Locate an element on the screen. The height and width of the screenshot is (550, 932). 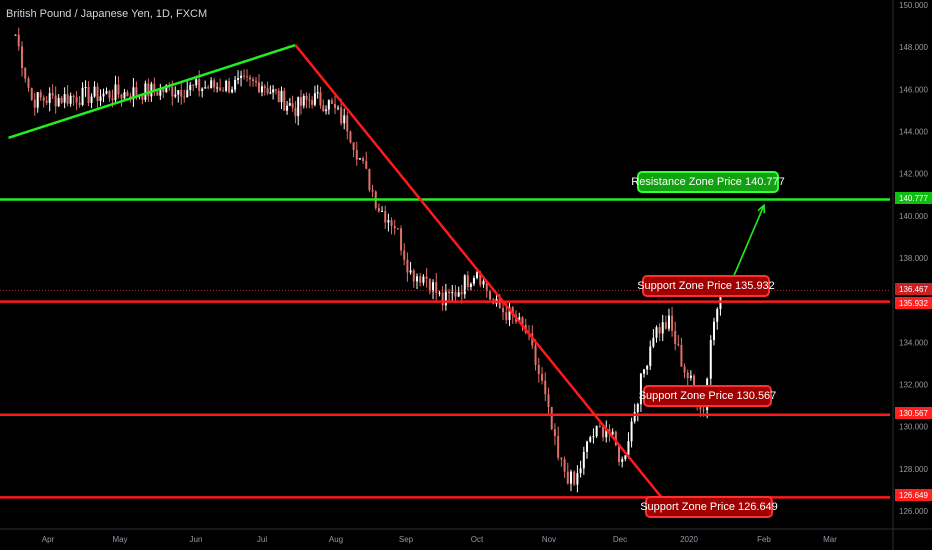
y-tick-label: 132.000 is located at coordinates (913, 385).